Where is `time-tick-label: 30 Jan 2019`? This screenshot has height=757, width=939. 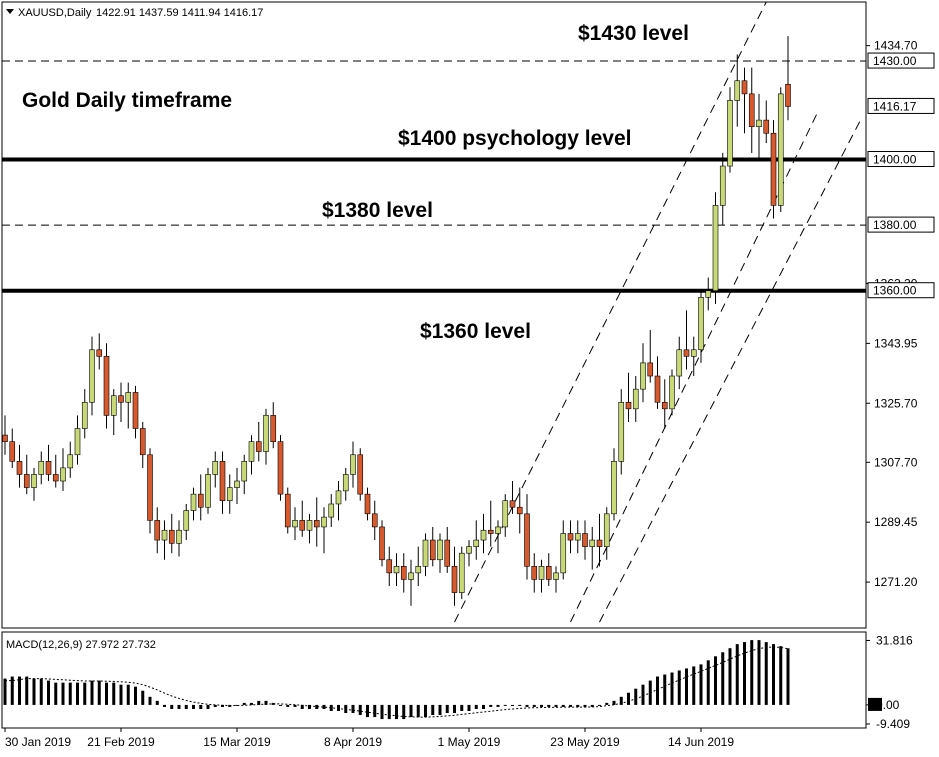
time-tick-label: 30 Jan 2019 is located at coordinates (38, 742).